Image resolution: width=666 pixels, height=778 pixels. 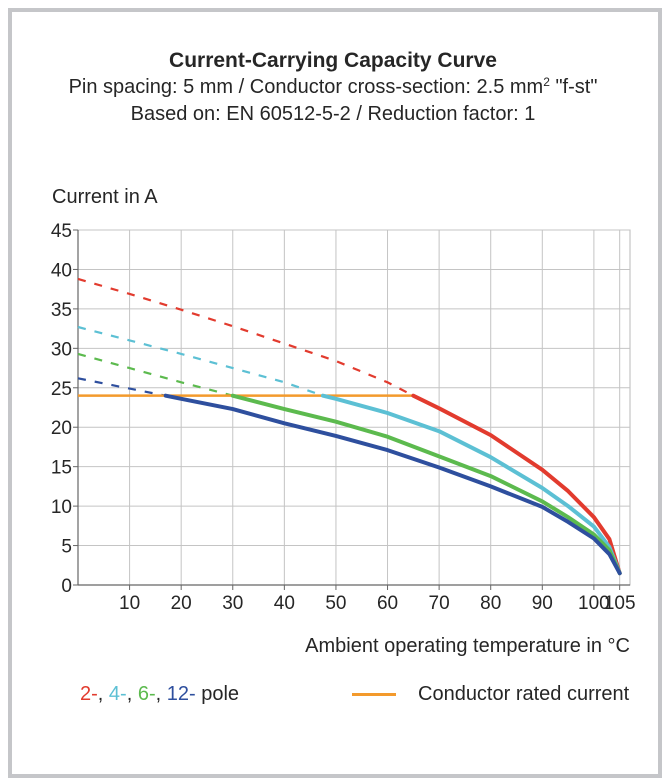 What do you see at coordinates (439, 603) in the screenshot?
I see `x-tick-label: 70` at bounding box center [439, 603].